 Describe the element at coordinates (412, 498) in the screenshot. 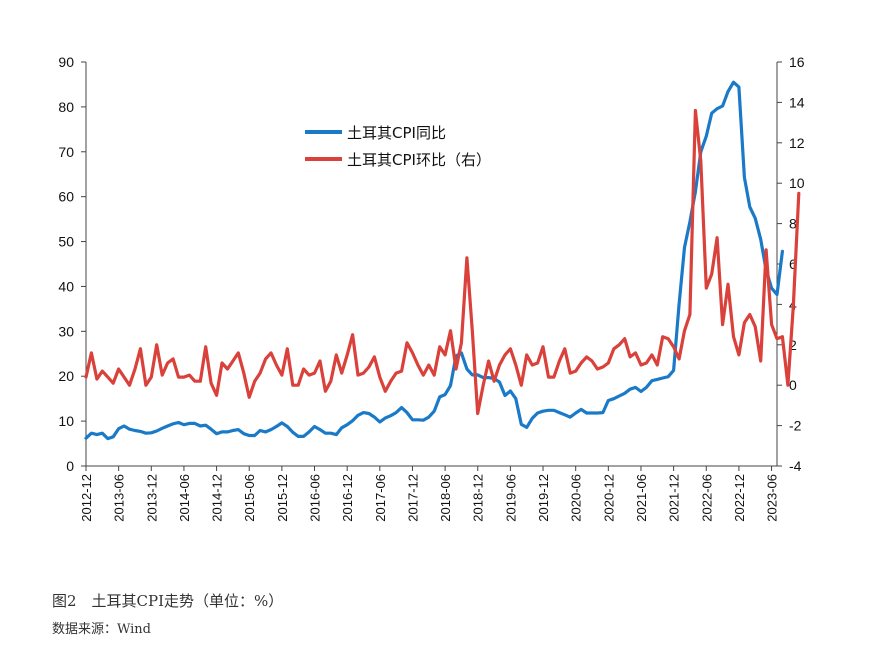

I see `x-tick-label: 2017-12` at that location.